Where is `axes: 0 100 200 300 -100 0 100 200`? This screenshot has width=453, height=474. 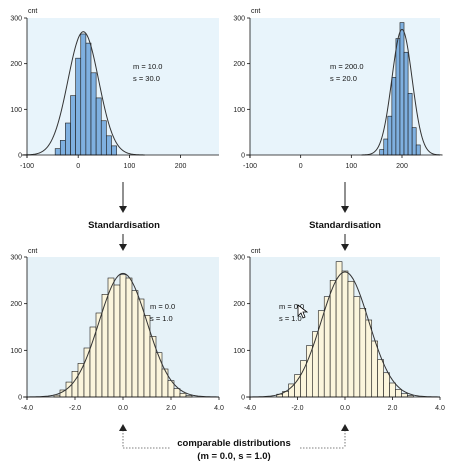
axes: 0 100 200 300 -100 0 100 200 is located at coordinates (336, 93).